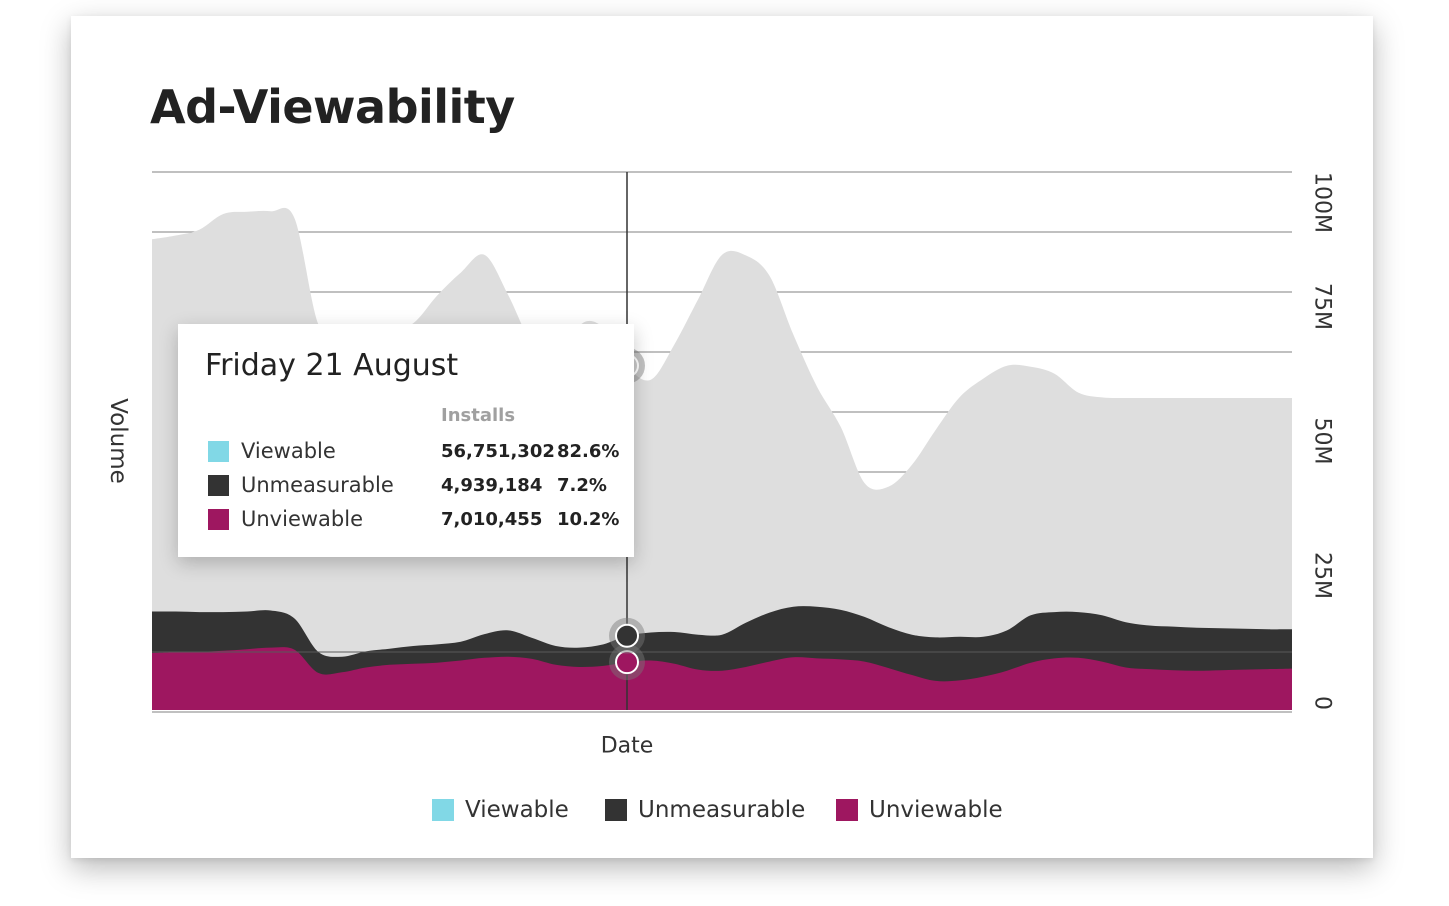  I want to click on tooltip-column-header: Installs, so click(478, 415).